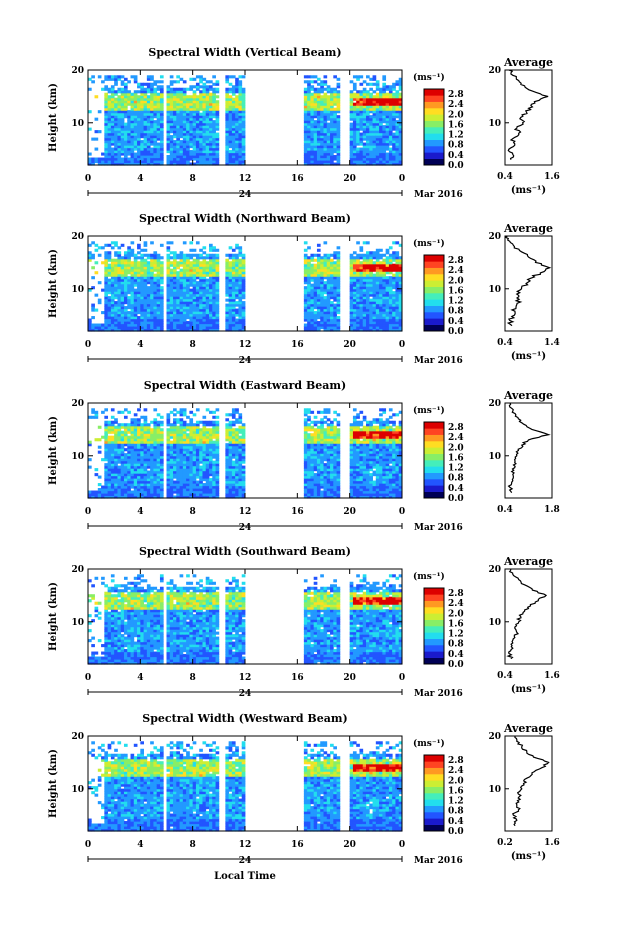 The width and height of the screenshot is (624, 933). What do you see at coordinates (140, 345) in the screenshot?
I see `x-tick-label: 4` at bounding box center [140, 345].